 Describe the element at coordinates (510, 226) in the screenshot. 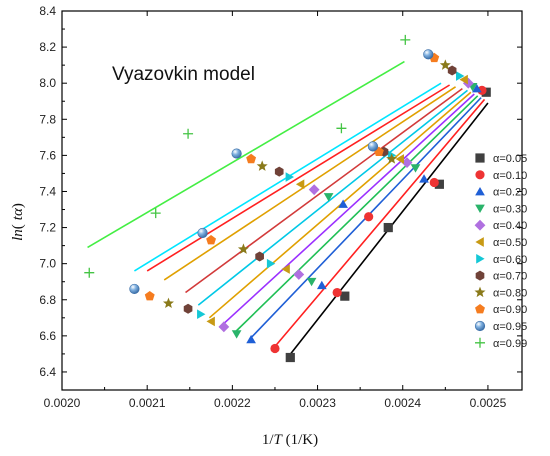

I see `legend-label-4: α=0.40` at that location.